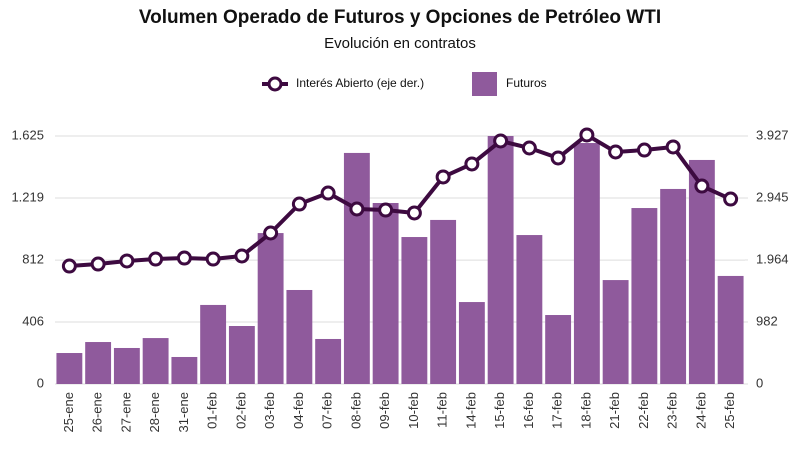 The width and height of the screenshot is (800, 457). What do you see at coordinates (68, 412) in the screenshot?
I see `x-tick-label: 25-ene` at bounding box center [68, 412].